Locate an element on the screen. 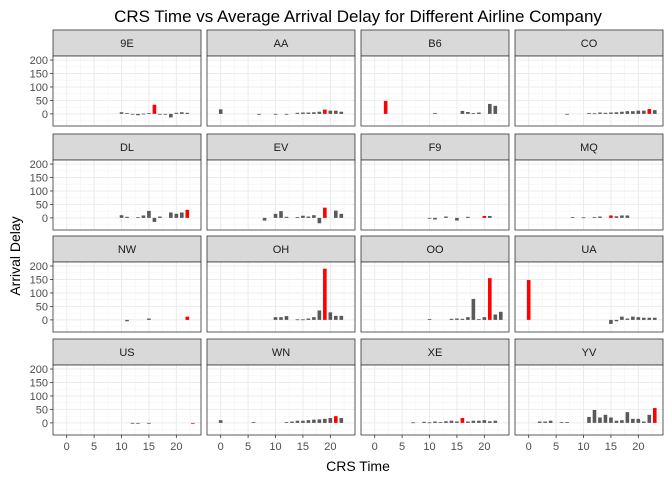  facet-panel-ev: EV is located at coordinates (281, 182).